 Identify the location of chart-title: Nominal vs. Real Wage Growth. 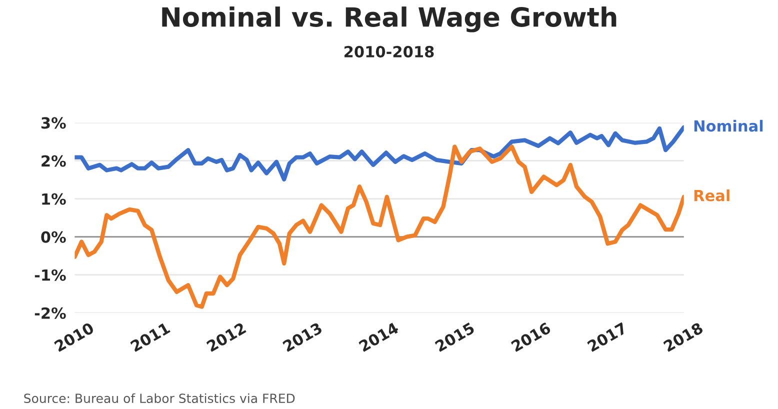
(389, 19).